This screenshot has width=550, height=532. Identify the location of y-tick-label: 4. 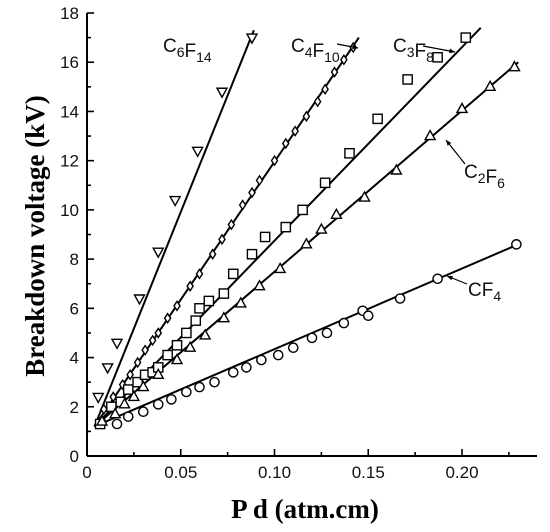
(74, 358).